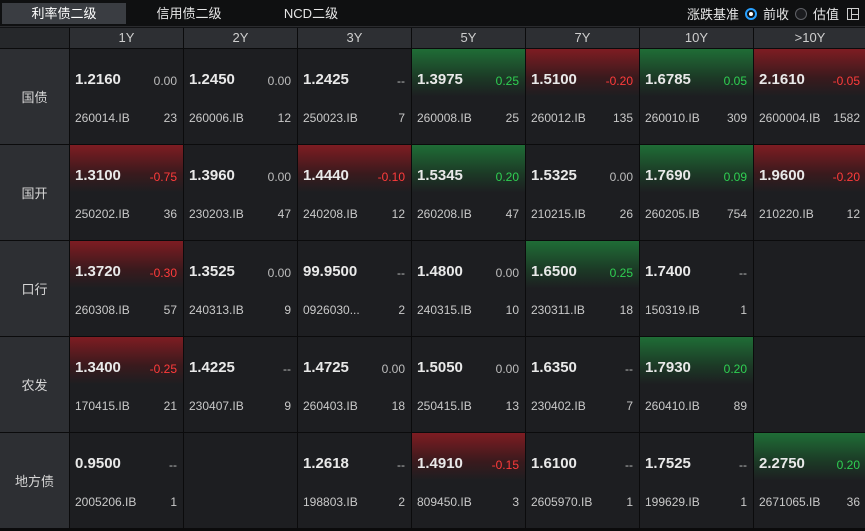  Describe the element at coordinates (102, 118) in the screenshot. I see `bond-code: 260014.IB` at that location.